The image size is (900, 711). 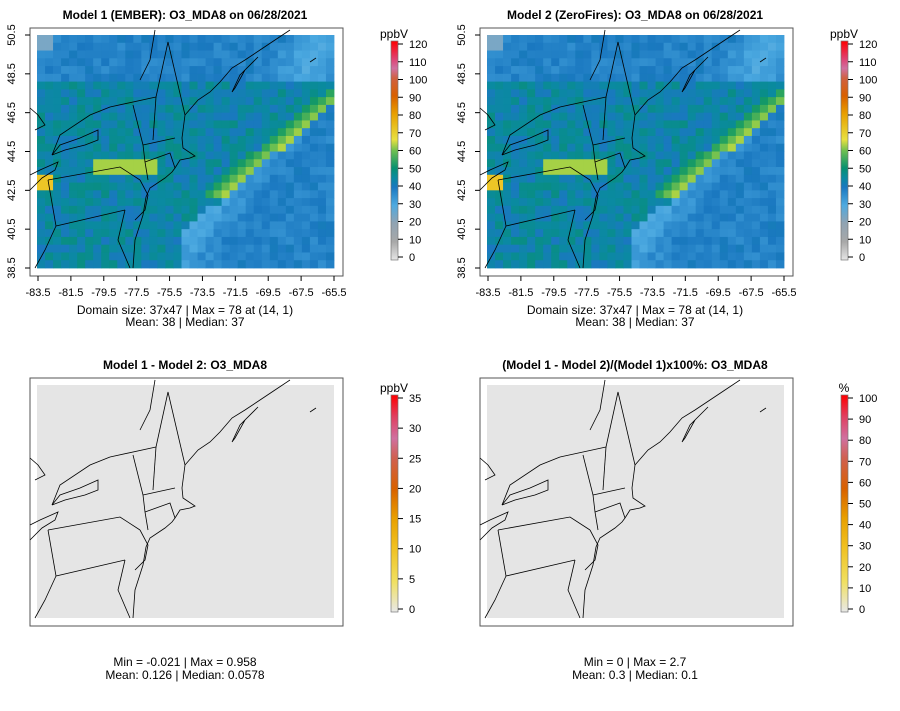 What do you see at coordinates (635, 501) in the screenshot?
I see `difference-field` at bounding box center [635, 501].